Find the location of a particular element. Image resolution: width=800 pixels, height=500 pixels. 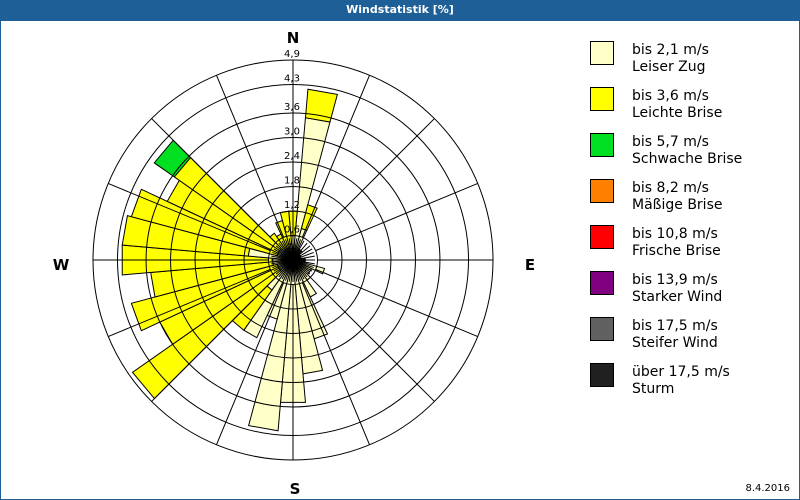

compass-east-label: E is located at coordinates (530, 265).